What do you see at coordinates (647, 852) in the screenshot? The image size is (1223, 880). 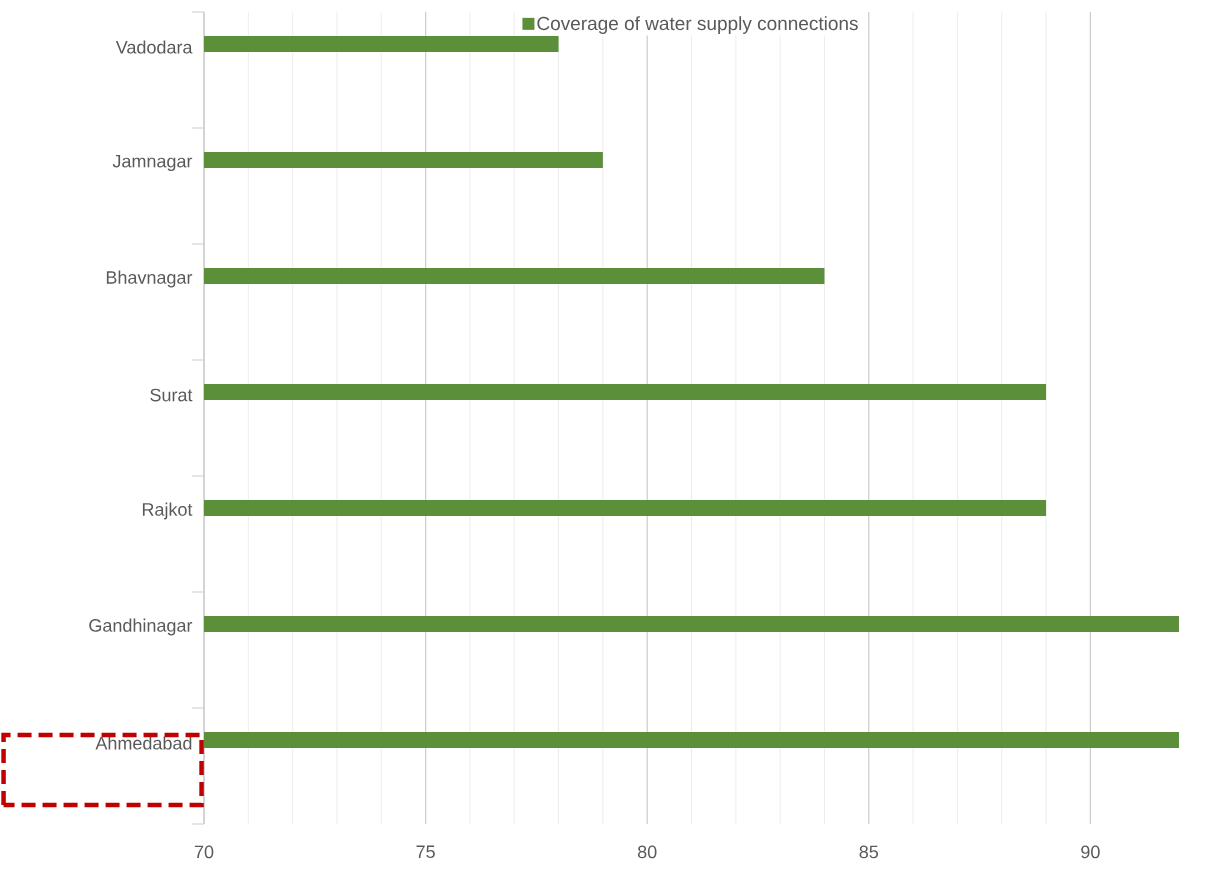 I see `x-tick-label: 80` at bounding box center [647, 852].